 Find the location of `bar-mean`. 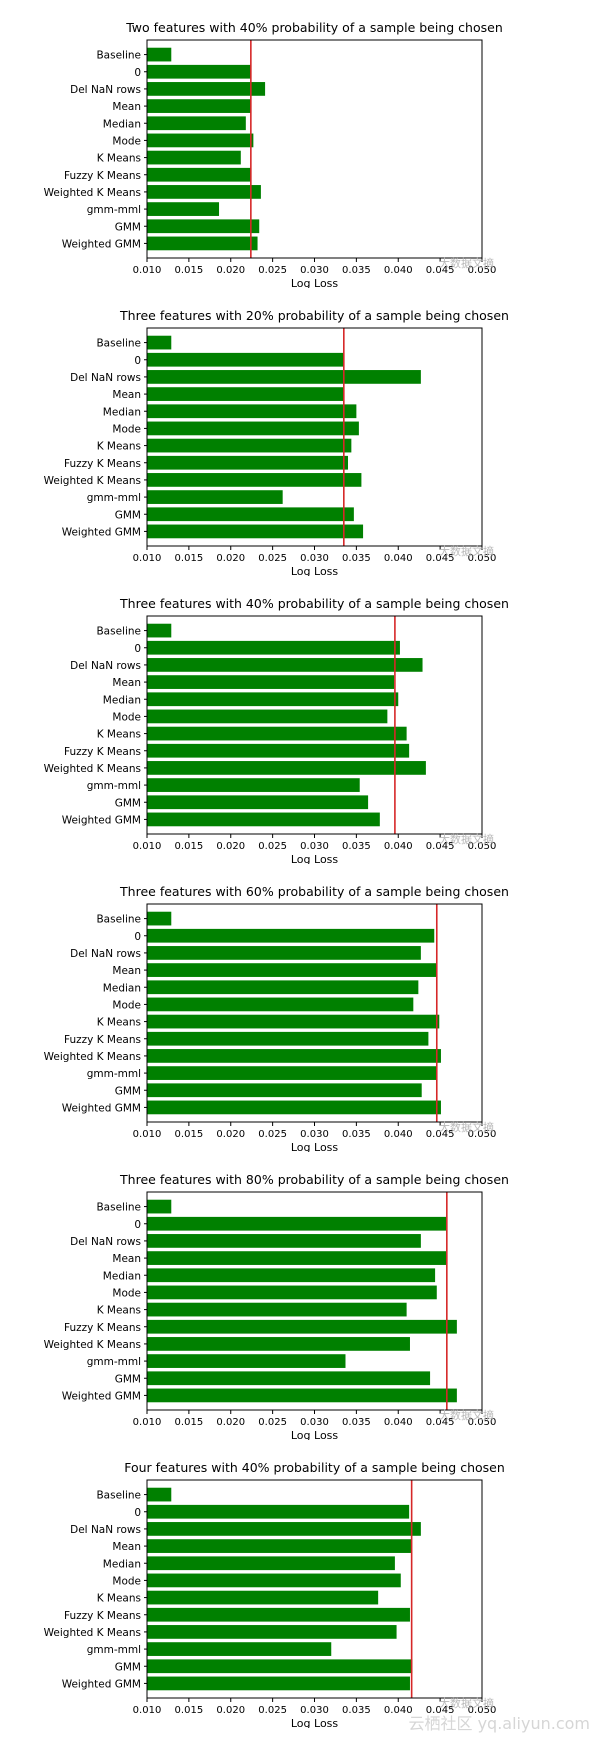

bar-mean is located at coordinates (279, 1546).